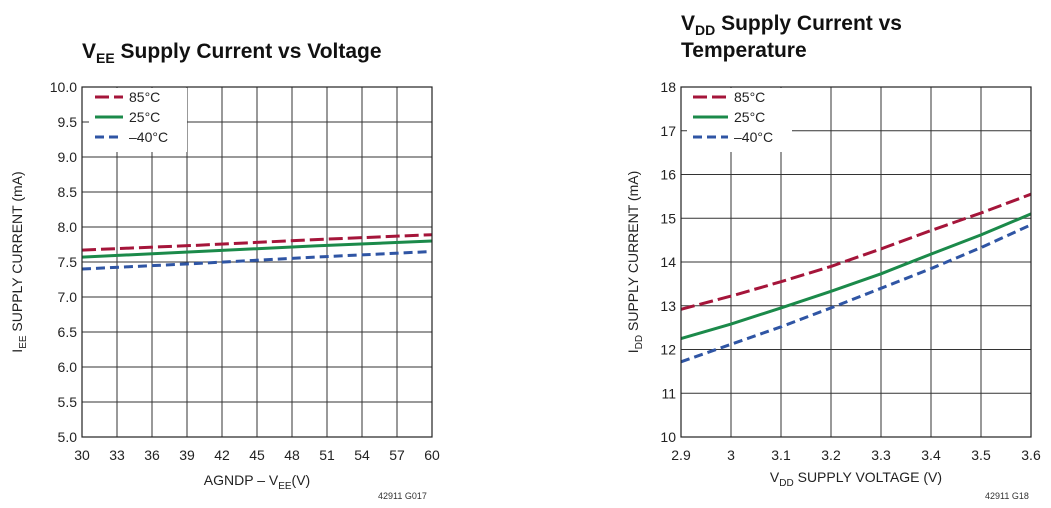 The image size is (1051, 508). What do you see at coordinates (117, 455) in the screenshot?
I see `x-tick-label: 33` at bounding box center [117, 455].